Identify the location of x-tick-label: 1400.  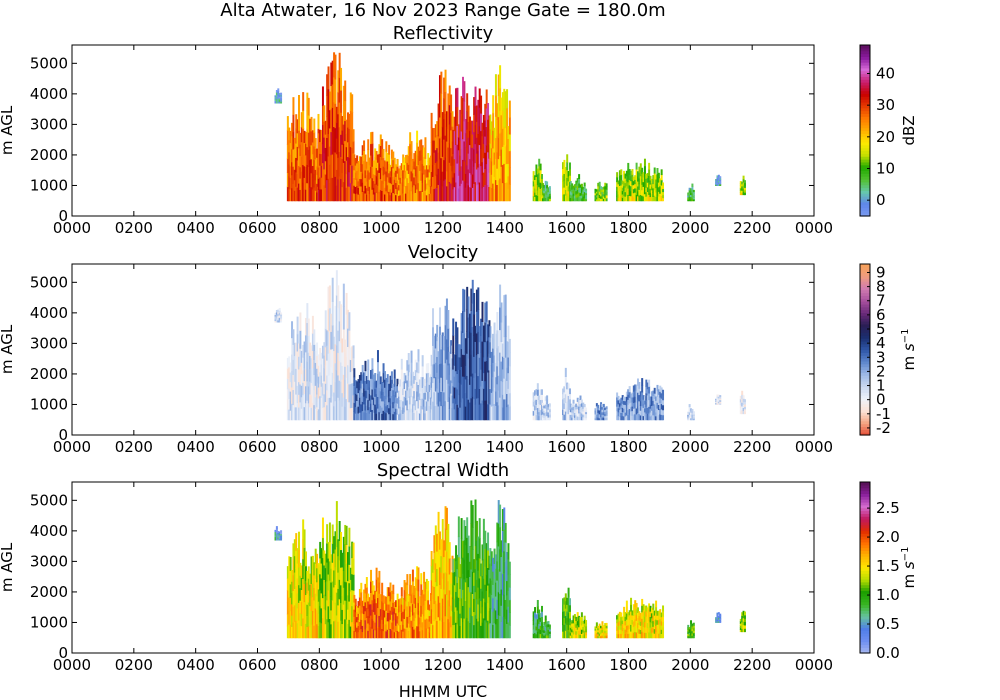
(505, 665).